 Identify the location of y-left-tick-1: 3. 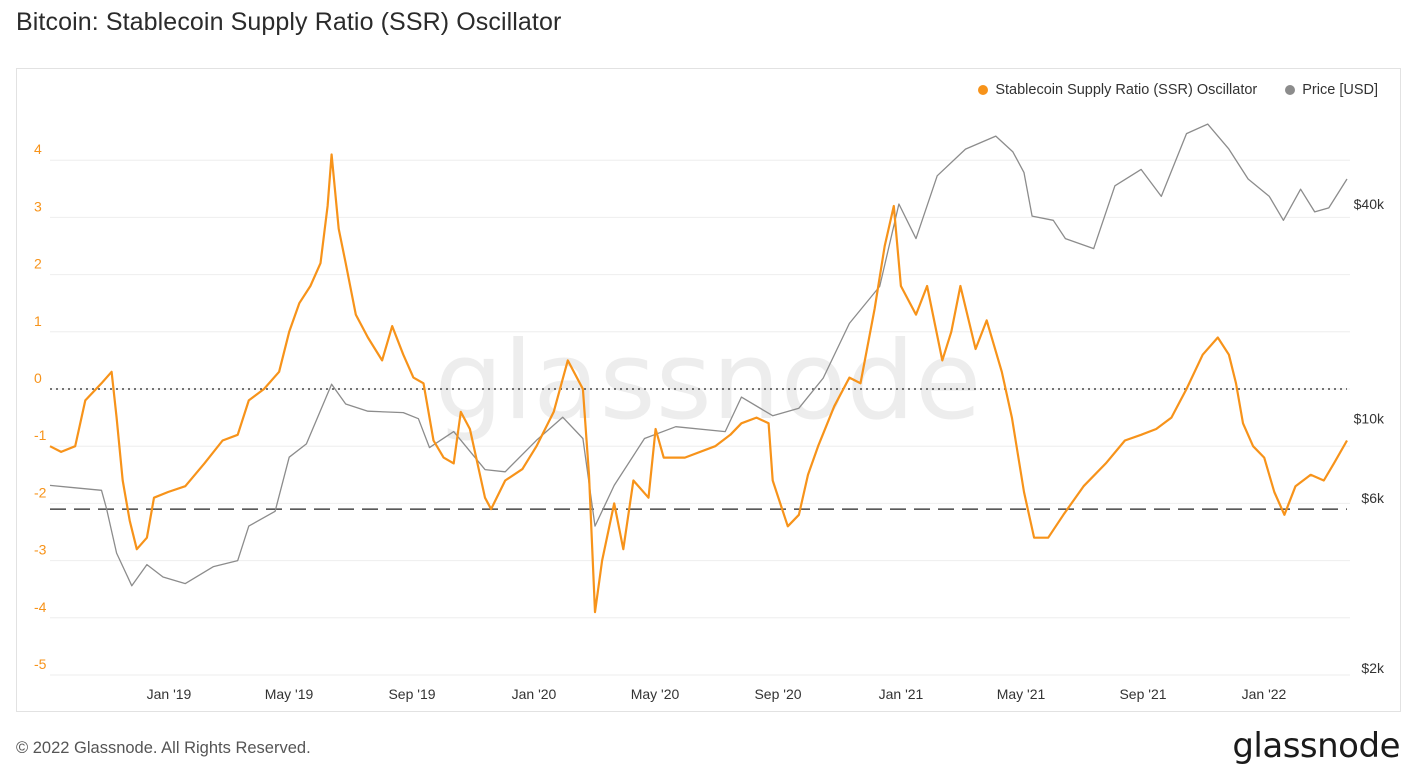
(38, 206).